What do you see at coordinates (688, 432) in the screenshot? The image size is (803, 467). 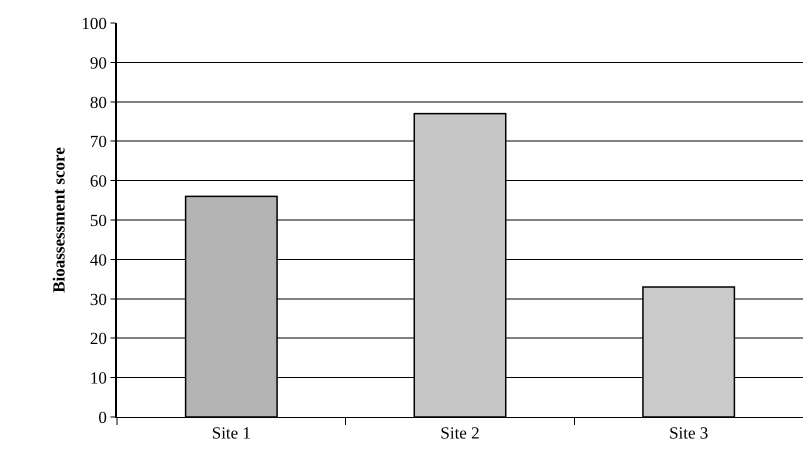 I see `x-tick-label: Site 3` at bounding box center [688, 432].